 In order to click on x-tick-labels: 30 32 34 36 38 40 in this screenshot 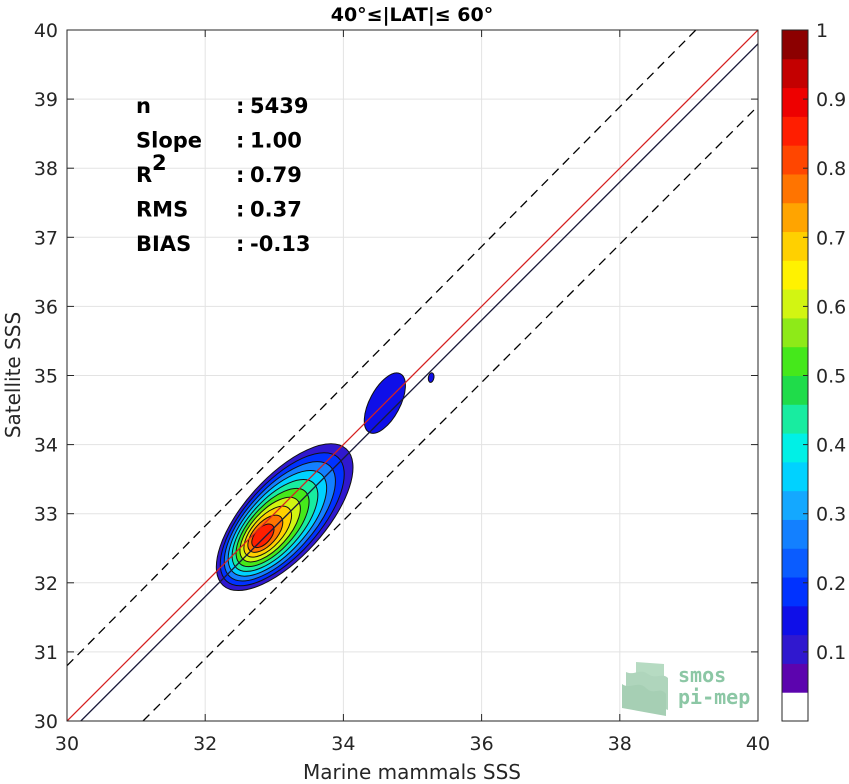, I will do `click(412, 744)`.